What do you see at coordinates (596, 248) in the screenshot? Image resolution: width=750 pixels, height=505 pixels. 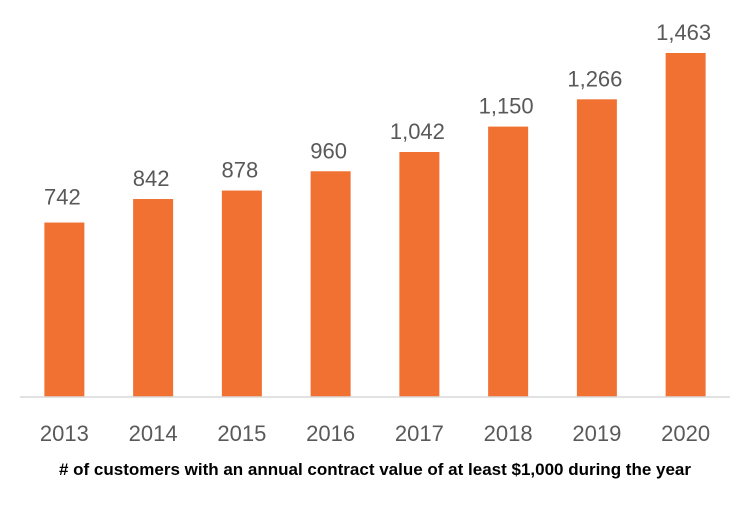 I see `bar-2019` at bounding box center [596, 248].